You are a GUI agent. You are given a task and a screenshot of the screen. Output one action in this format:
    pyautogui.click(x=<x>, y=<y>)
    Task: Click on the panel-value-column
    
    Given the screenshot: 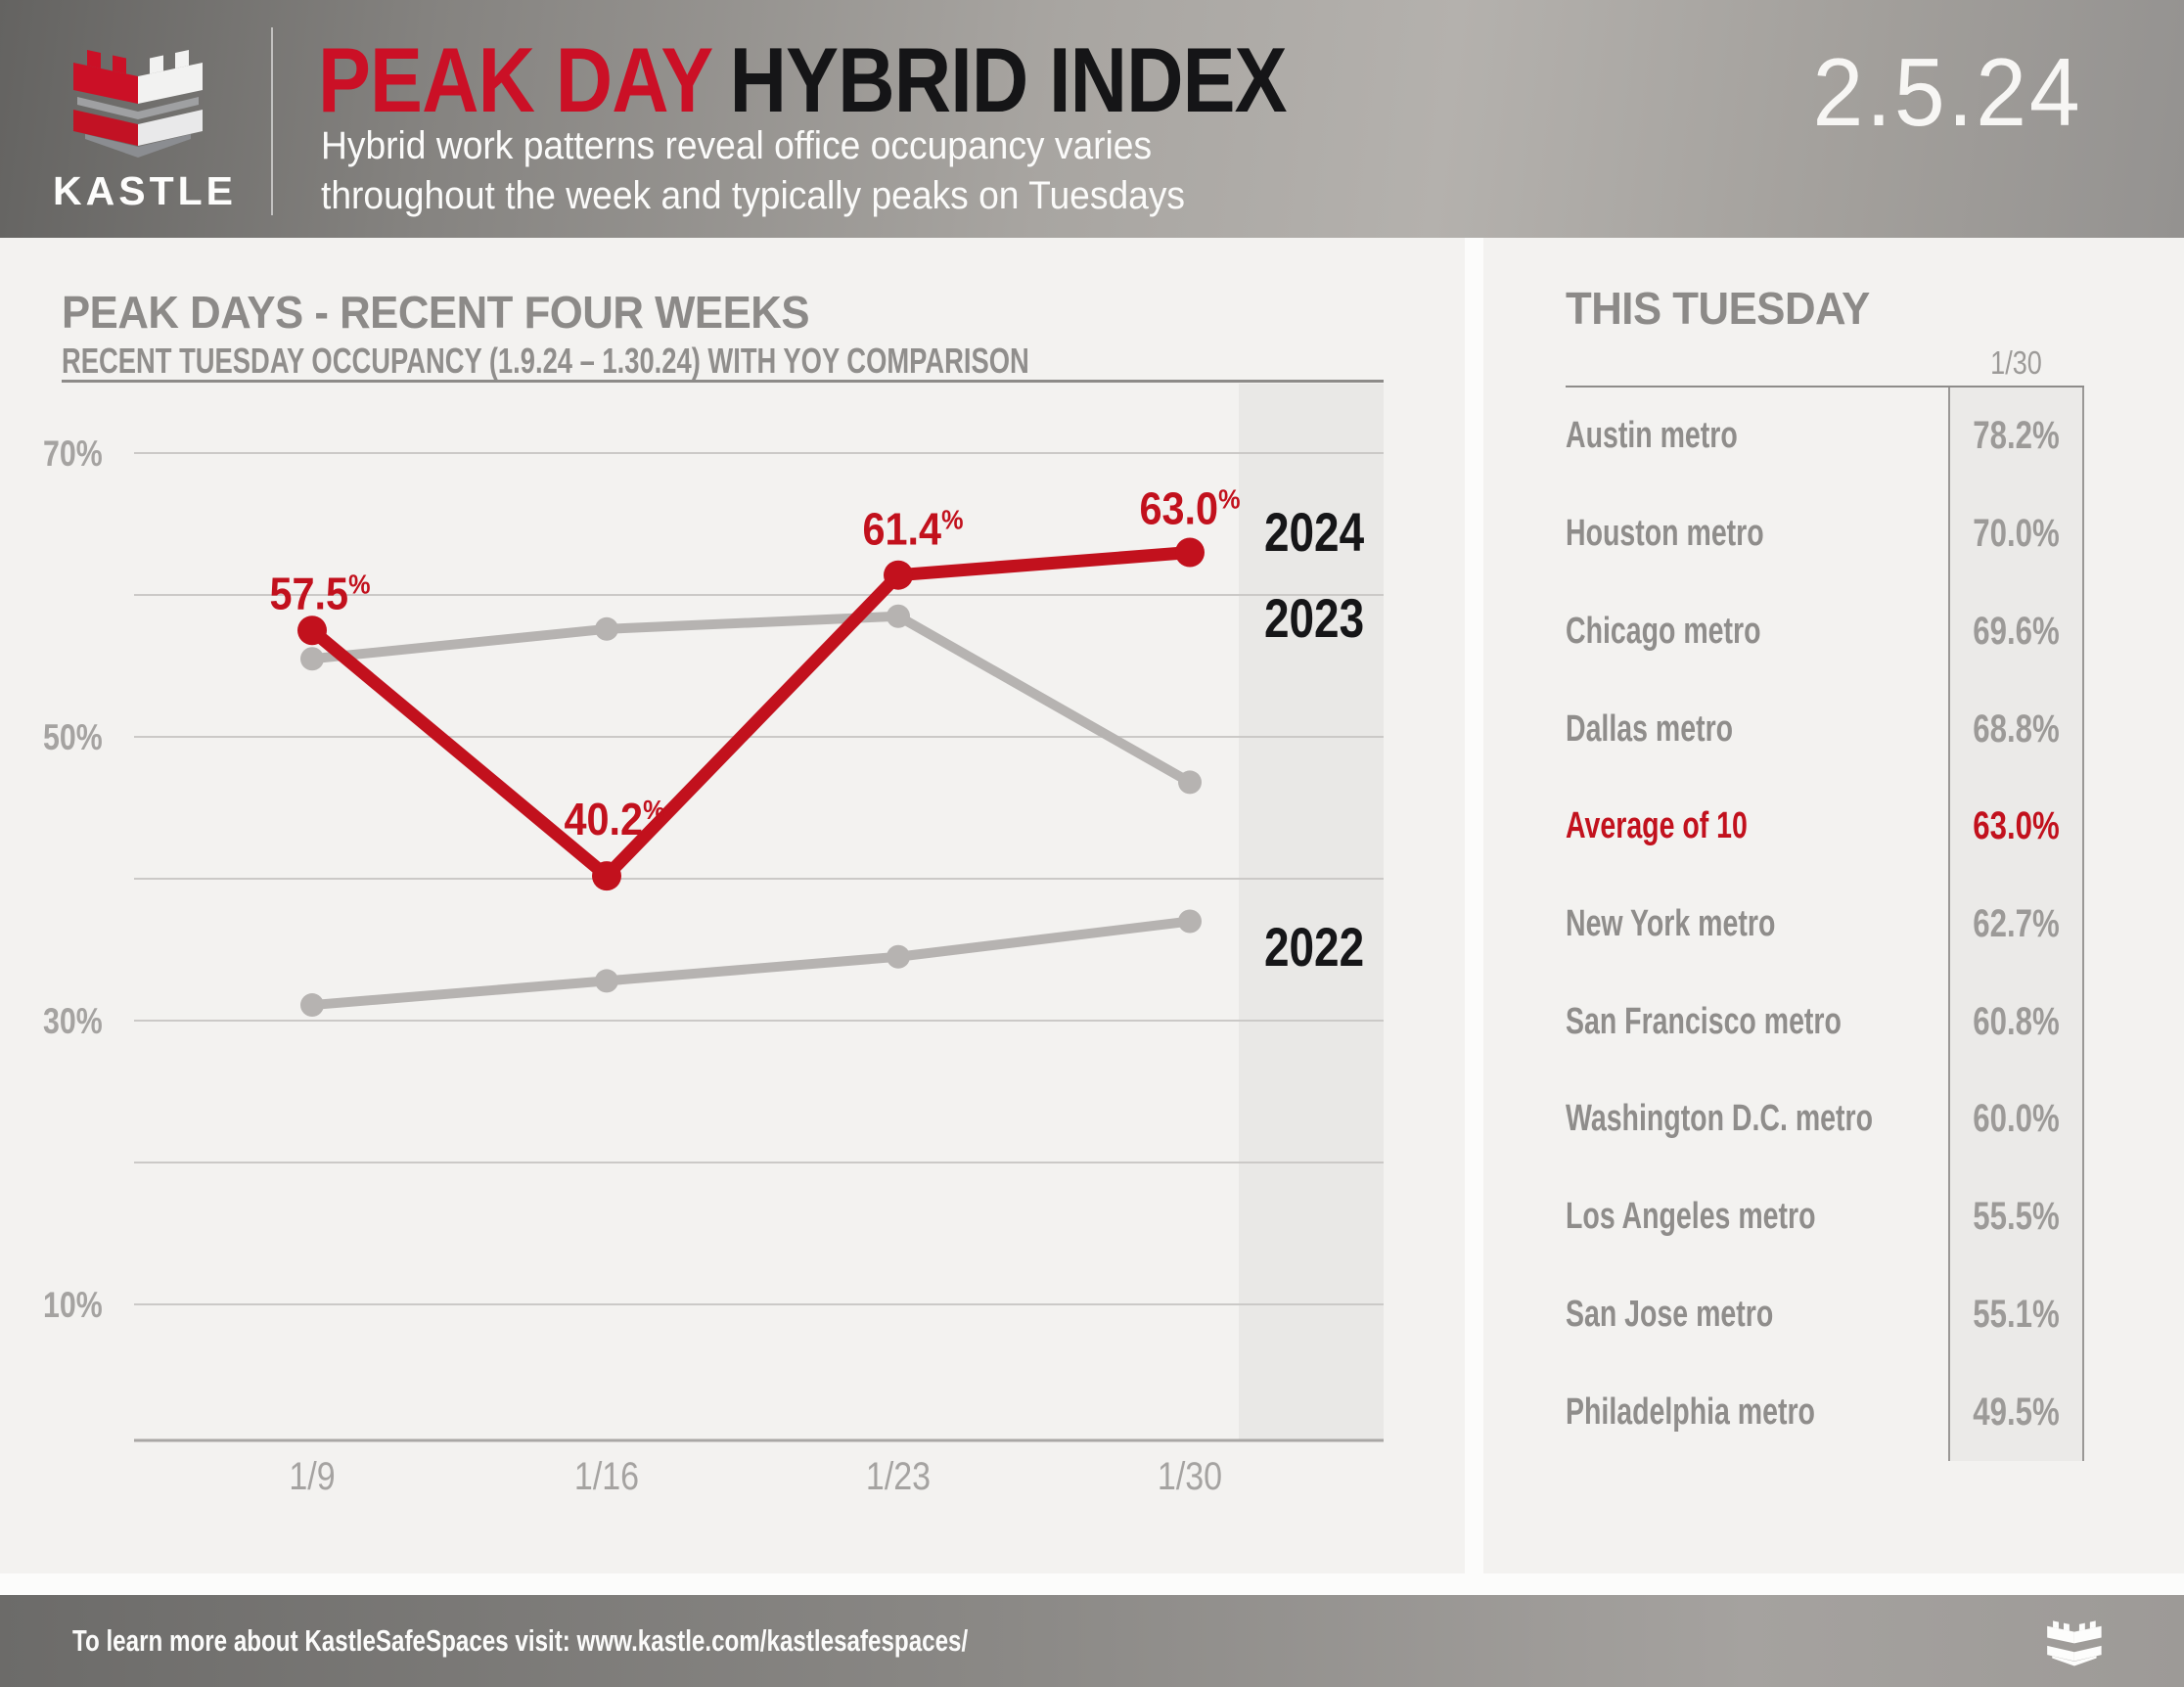 What is the action you would take?
    pyautogui.click(x=2016, y=924)
    